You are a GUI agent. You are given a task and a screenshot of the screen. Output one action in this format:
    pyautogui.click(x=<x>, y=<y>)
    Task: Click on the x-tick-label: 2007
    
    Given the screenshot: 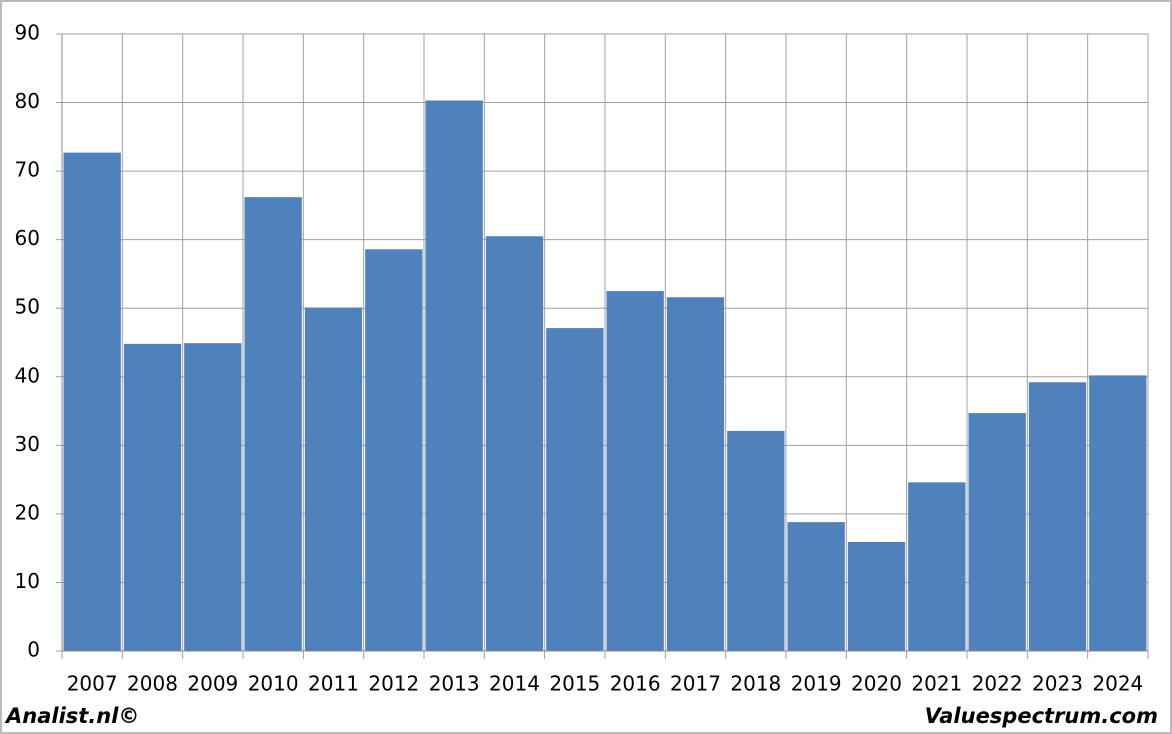 What is the action you would take?
    pyautogui.click(x=92, y=684)
    